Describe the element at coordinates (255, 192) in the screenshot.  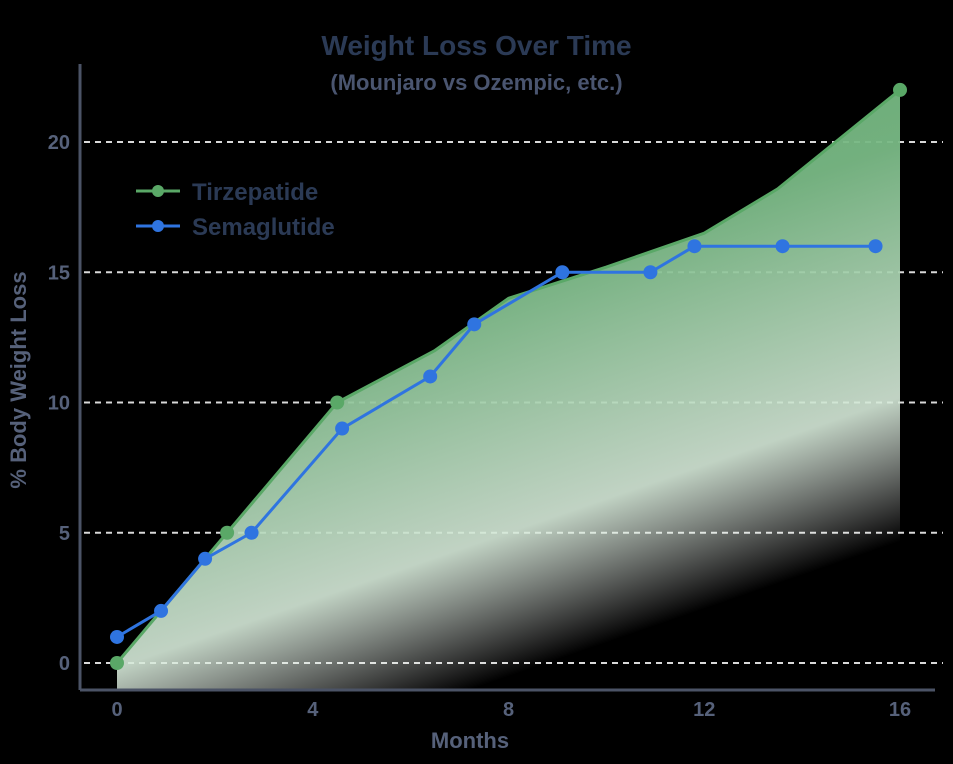
I see `svg-text: Tirzepatide` at that location.